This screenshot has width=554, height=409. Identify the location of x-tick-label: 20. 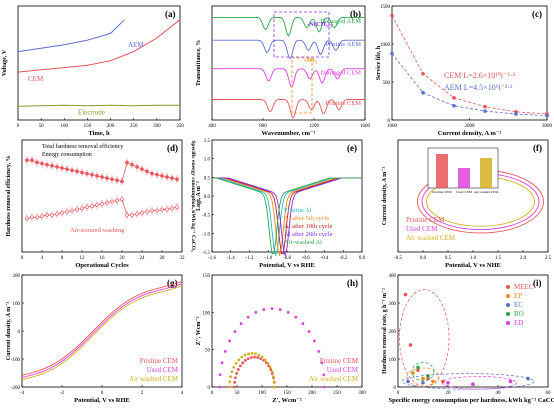
(449, 393).